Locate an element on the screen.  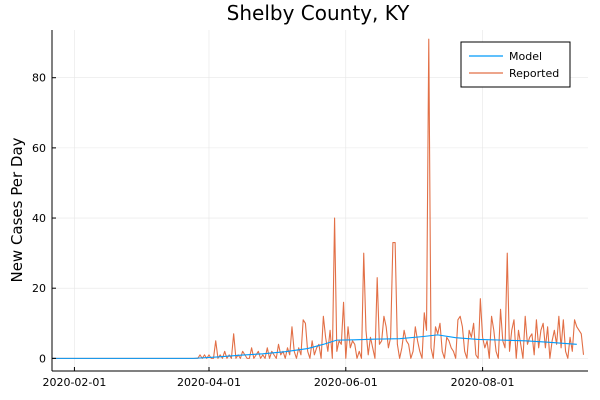
x-tick-label-3: 2020-08-01 is located at coordinates (483, 382).